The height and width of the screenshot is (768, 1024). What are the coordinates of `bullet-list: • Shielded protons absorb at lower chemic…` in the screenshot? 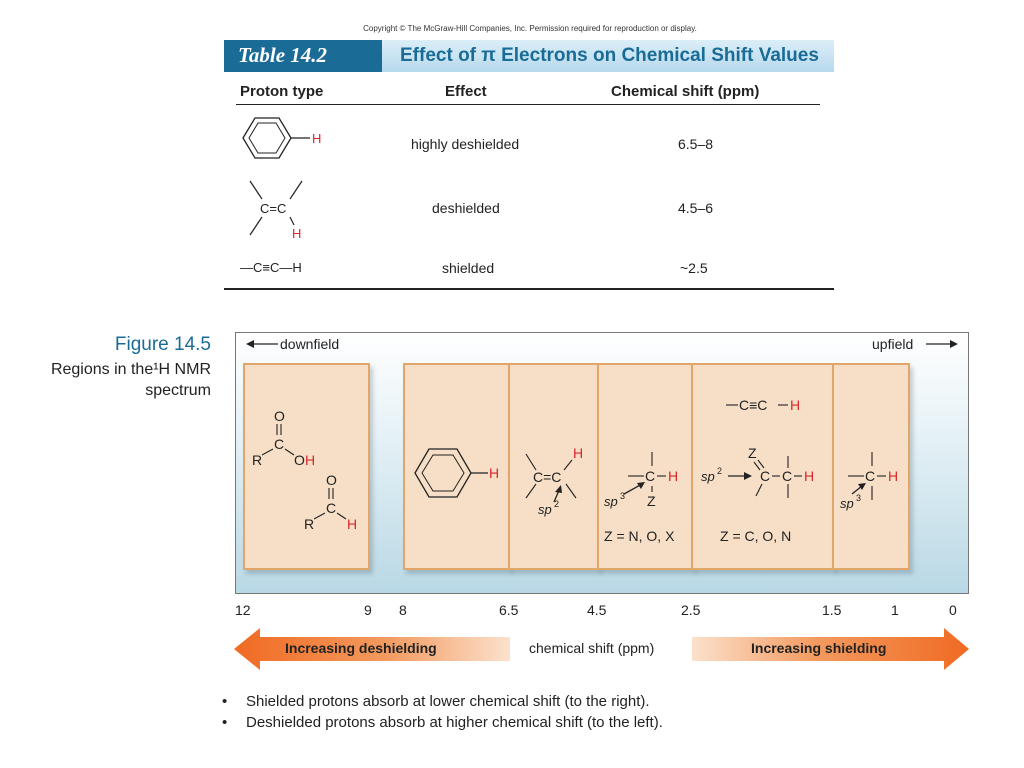 It's located at (442, 714).